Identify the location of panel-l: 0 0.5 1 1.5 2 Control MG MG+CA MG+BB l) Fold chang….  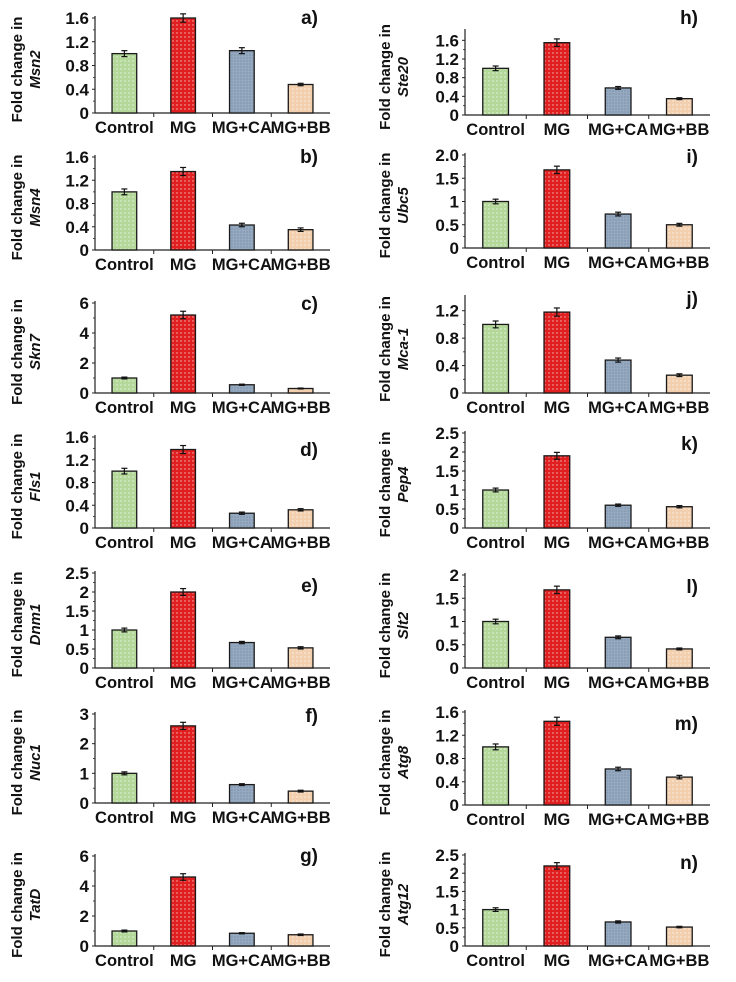
(543, 629).